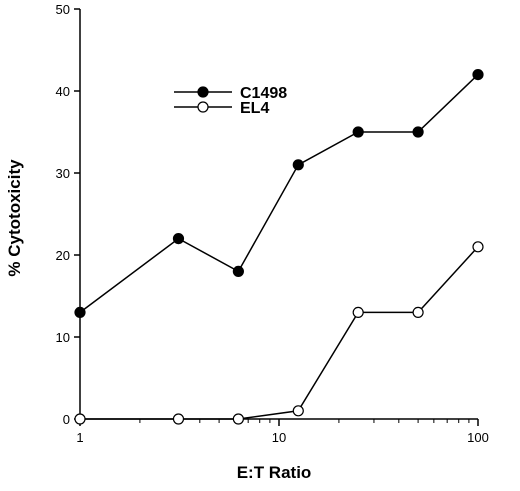 The height and width of the screenshot is (491, 520). I want to click on x-ticks: 1 10 100, so click(282, 432).